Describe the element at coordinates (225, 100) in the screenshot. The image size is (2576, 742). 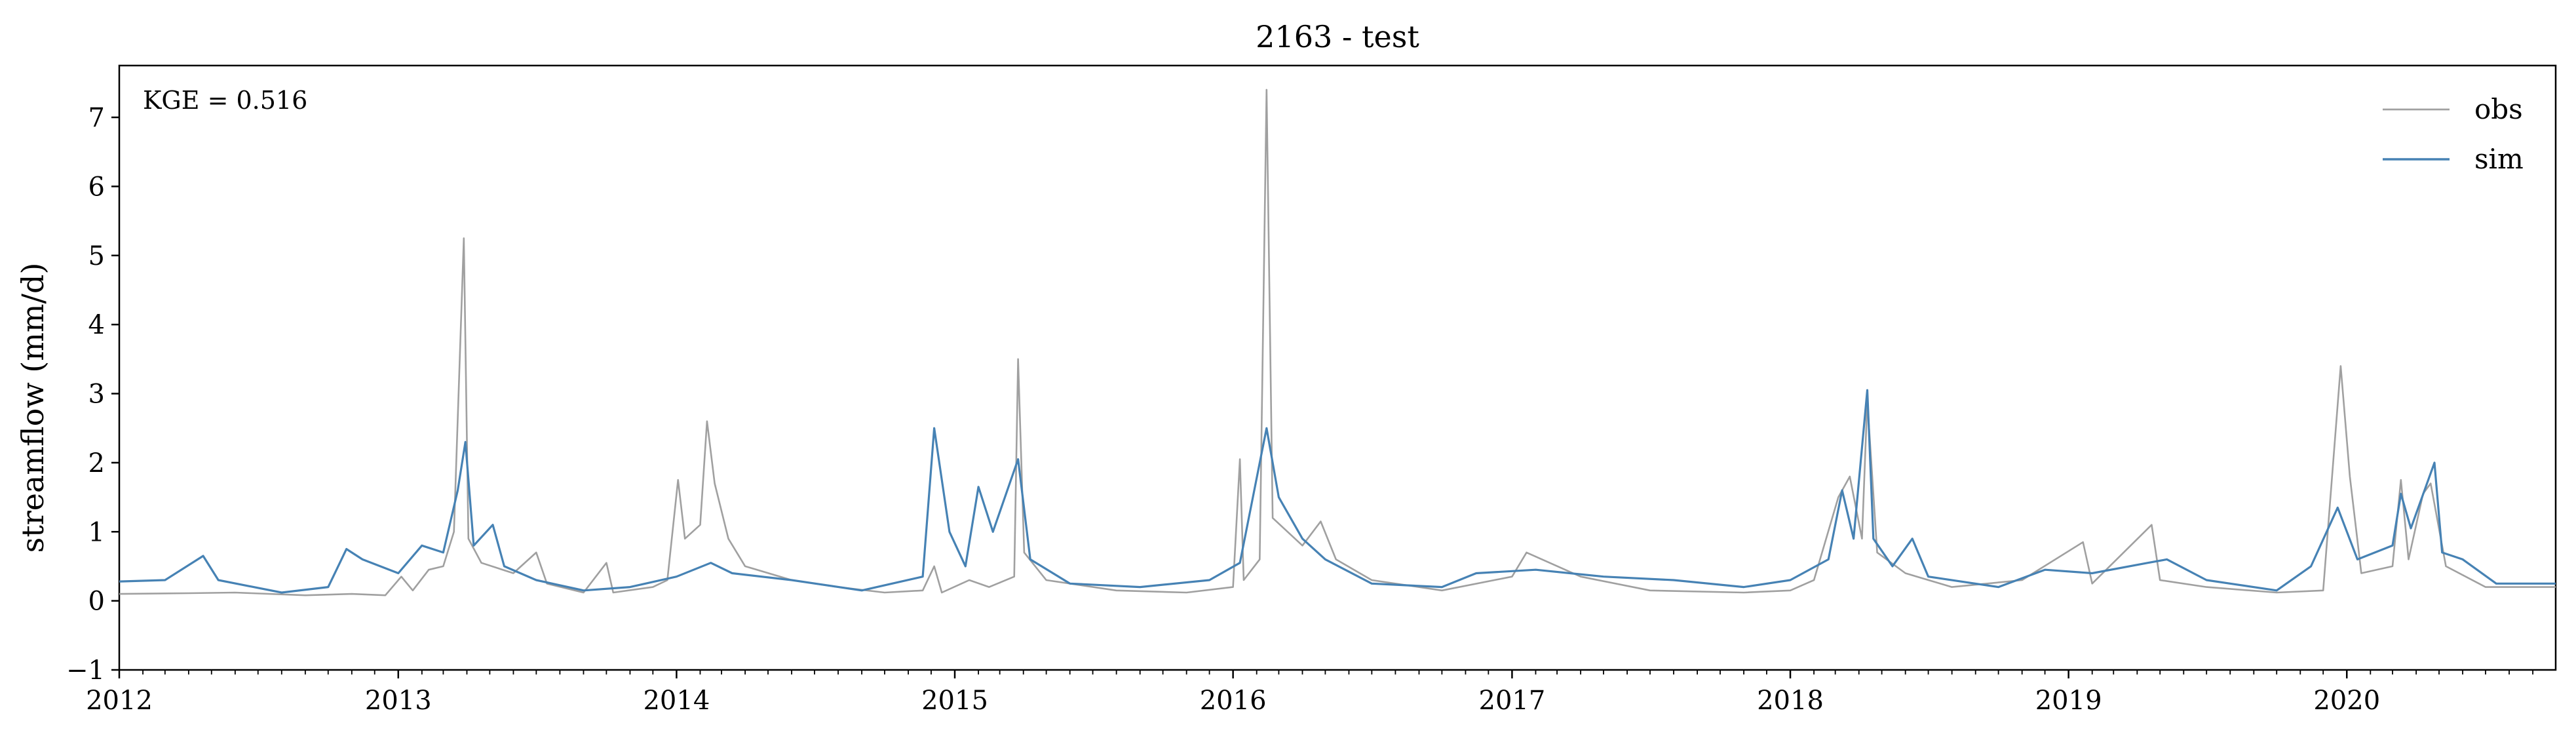
I see `kge-annotation: KGE = 0.516` at that location.